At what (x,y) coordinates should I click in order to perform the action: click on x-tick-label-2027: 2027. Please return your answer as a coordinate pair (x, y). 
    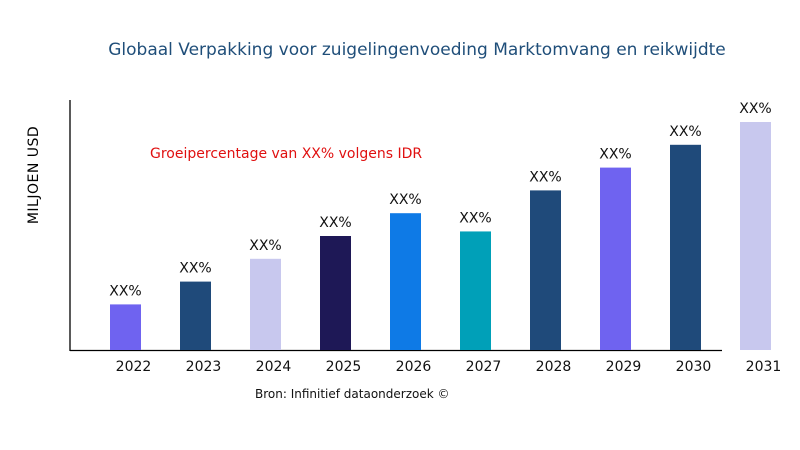
    Looking at the image, I should click on (484, 367).